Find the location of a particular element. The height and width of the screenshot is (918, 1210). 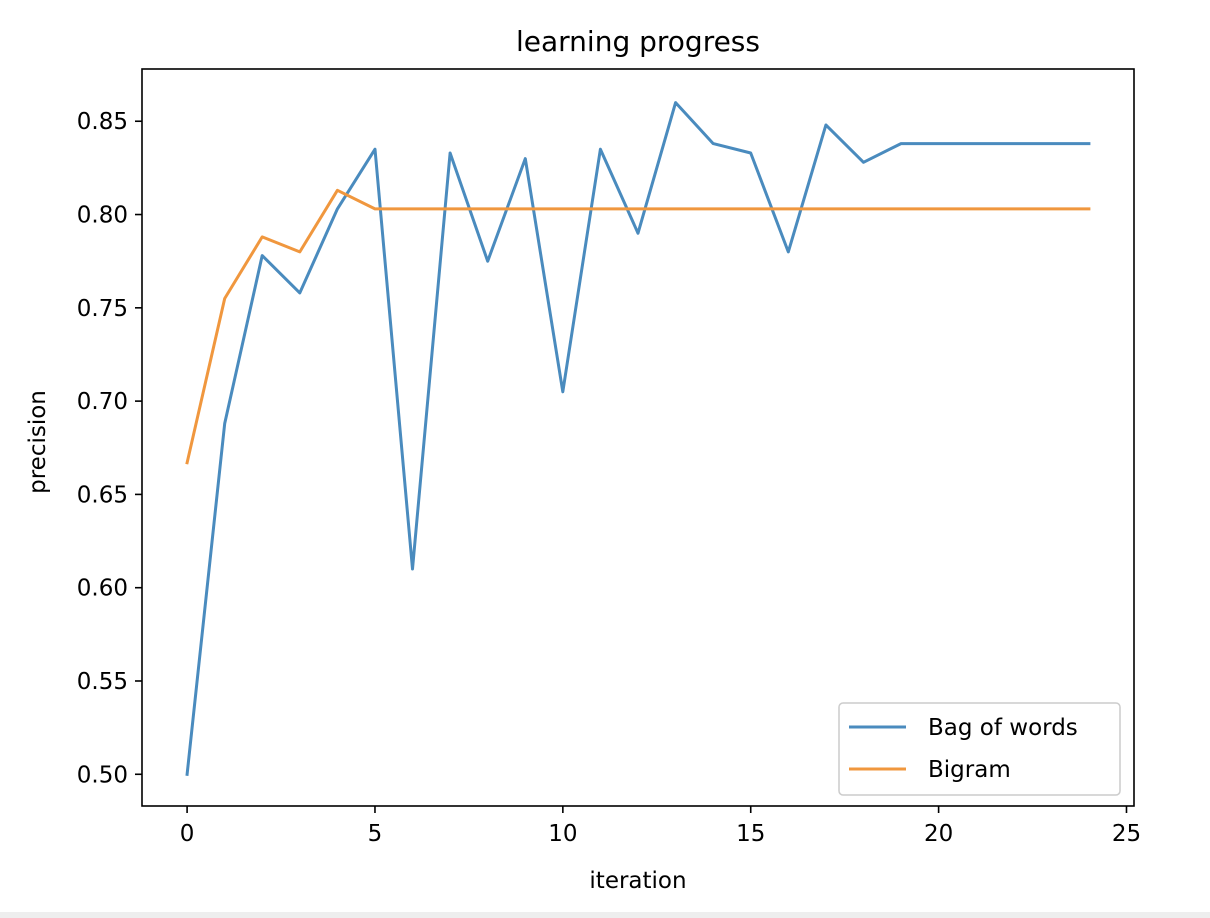

y-tick-label: 0.60 is located at coordinates (102, 589).